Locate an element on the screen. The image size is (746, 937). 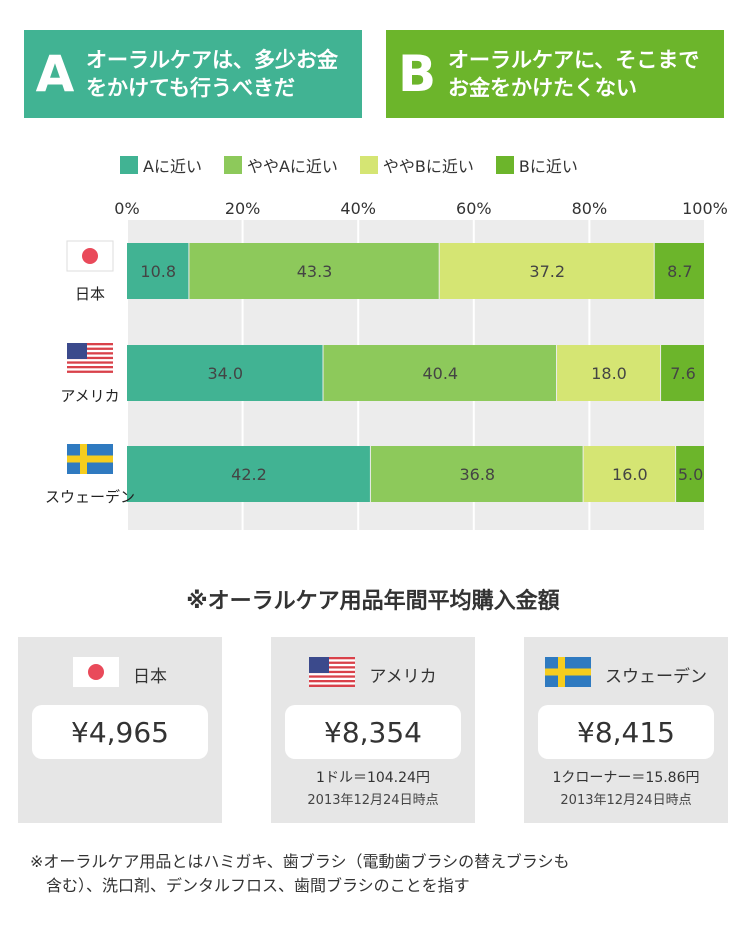
statement-b-letter: B is located at coordinates (417, 74).